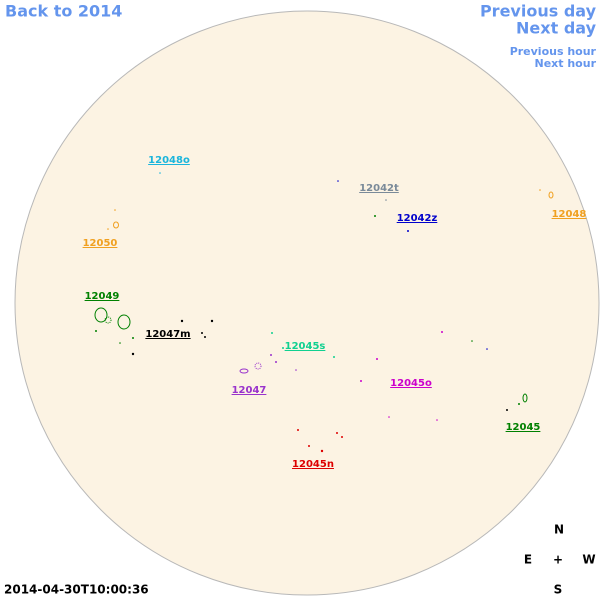 The image size is (600, 600). What do you see at coordinates (553, 51) in the screenshot?
I see `previous-hour-link: Previous hour` at bounding box center [553, 51].